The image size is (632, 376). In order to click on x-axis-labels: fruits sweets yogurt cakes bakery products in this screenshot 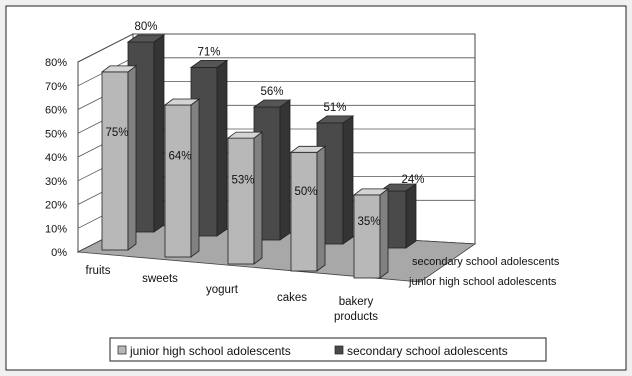, I will do `click(232, 294)`.